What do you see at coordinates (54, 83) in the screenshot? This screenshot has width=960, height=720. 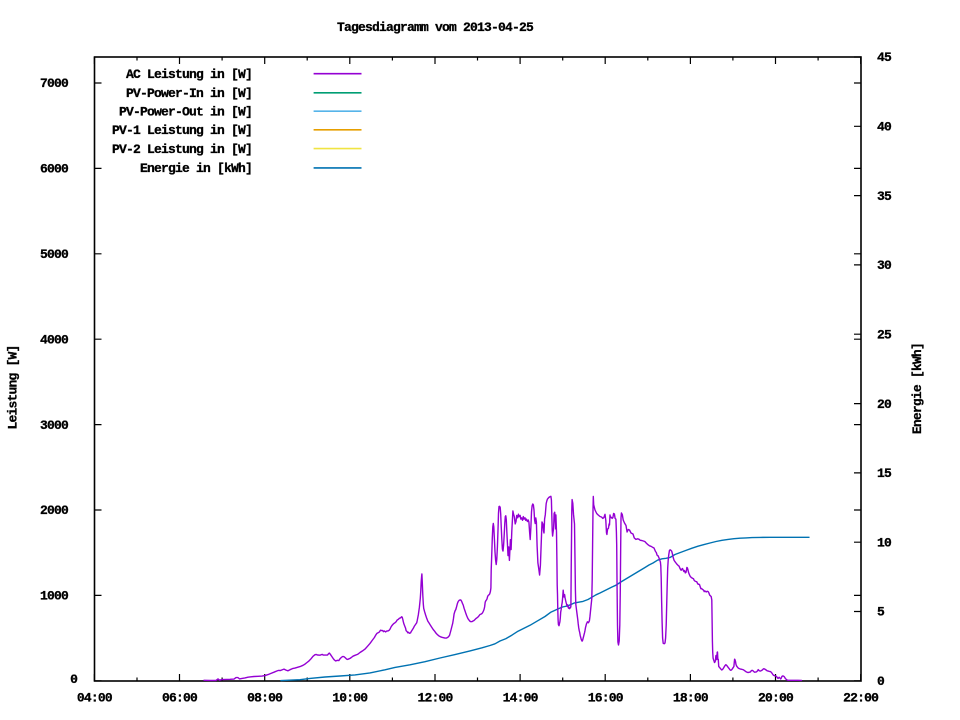 I see `svg-text: 7000` at bounding box center [54, 83].